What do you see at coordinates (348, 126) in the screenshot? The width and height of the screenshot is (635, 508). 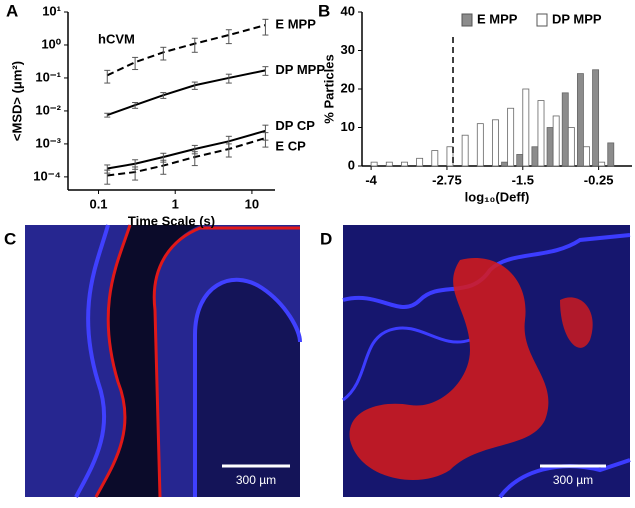 I see `y-tick-label: 10` at bounding box center [348, 126].